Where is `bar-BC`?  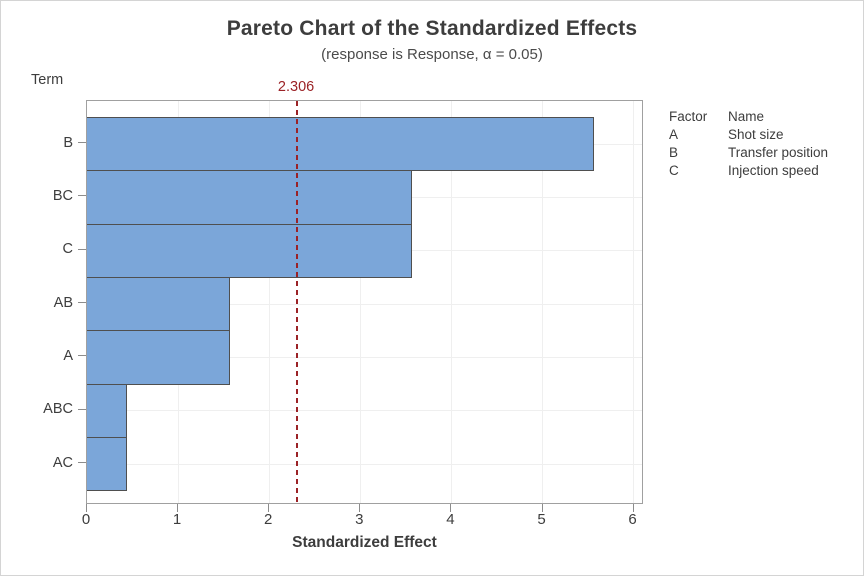 bar-BC is located at coordinates (250, 197).